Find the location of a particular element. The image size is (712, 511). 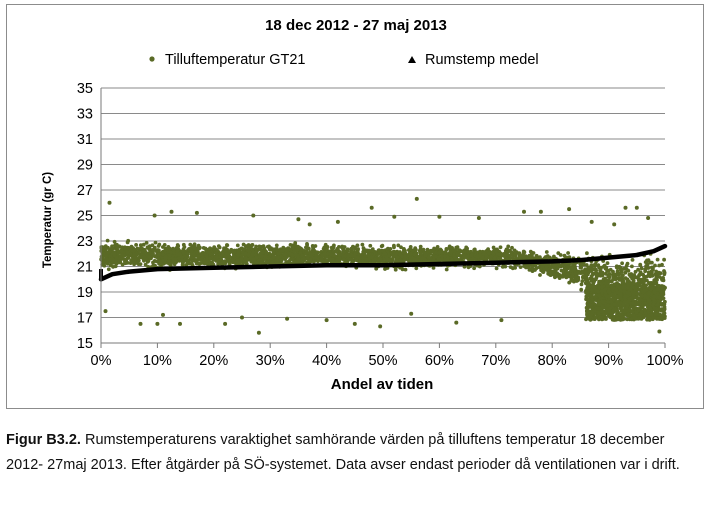

figure-label: Figur B3.2. is located at coordinates (43, 440).